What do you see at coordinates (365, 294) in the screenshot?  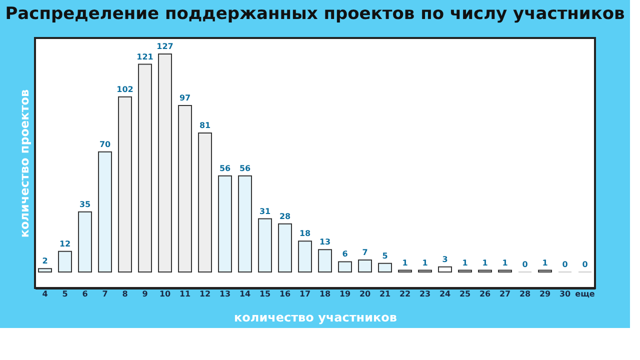 I see `x-tick-label: 20` at bounding box center [365, 294].